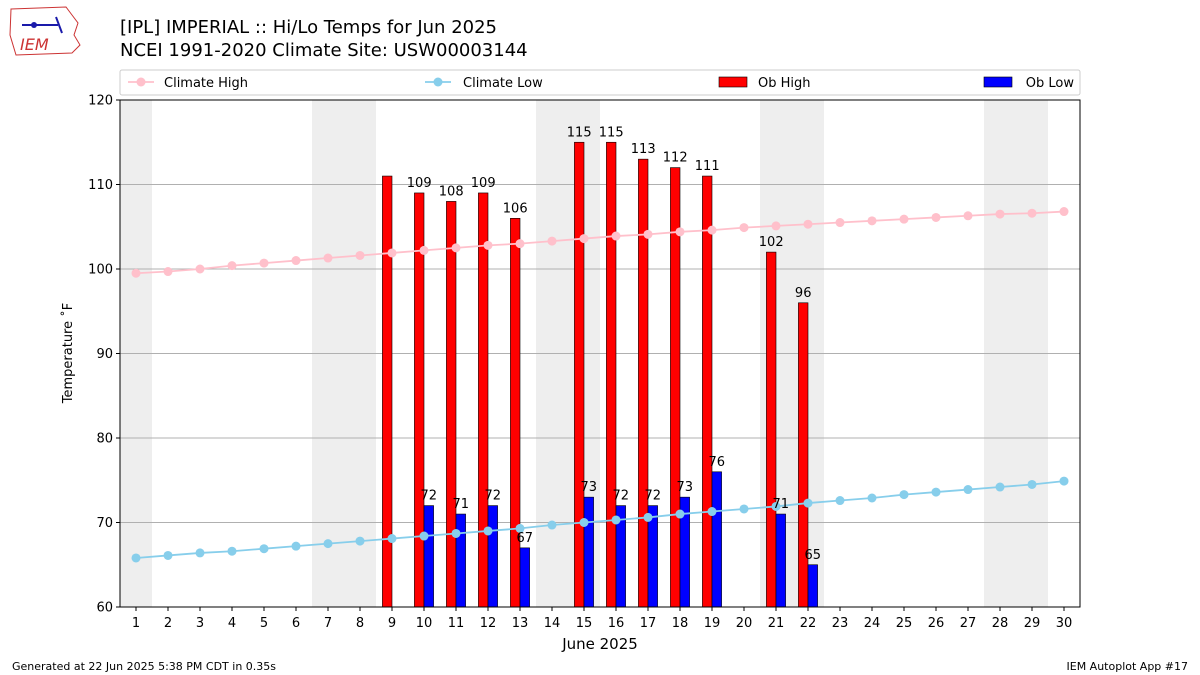  I want to click on y-tick-label: 110, so click(100, 185).